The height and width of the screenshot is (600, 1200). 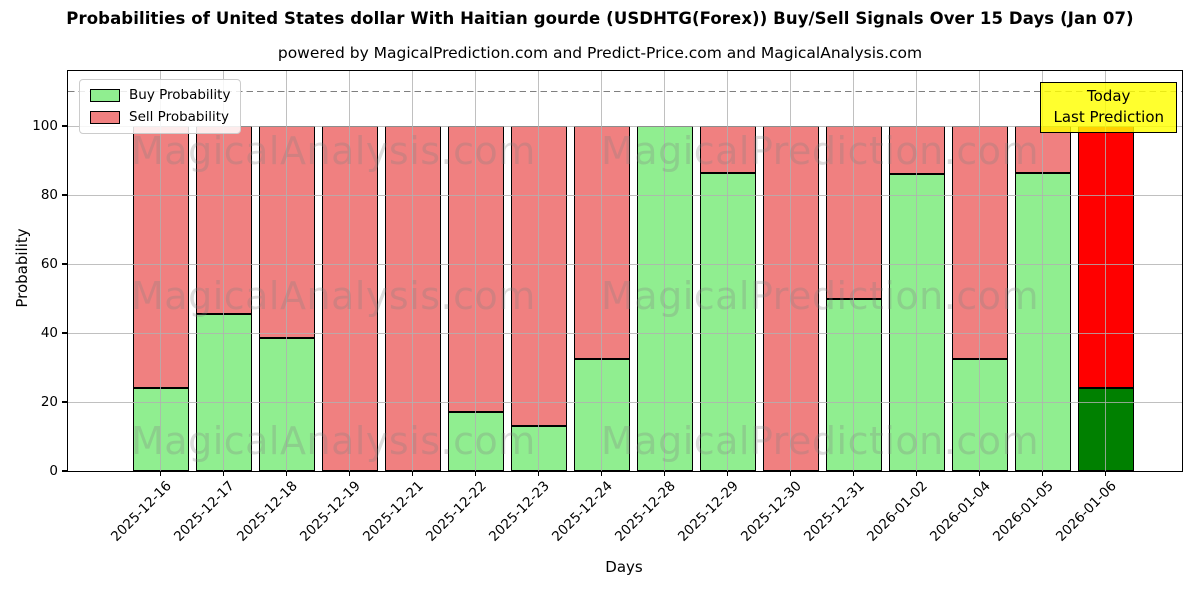 What do you see at coordinates (1108, 117) in the screenshot?
I see `today-annotation-line-2: Last Prediction` at bounding box center [1108, 117].